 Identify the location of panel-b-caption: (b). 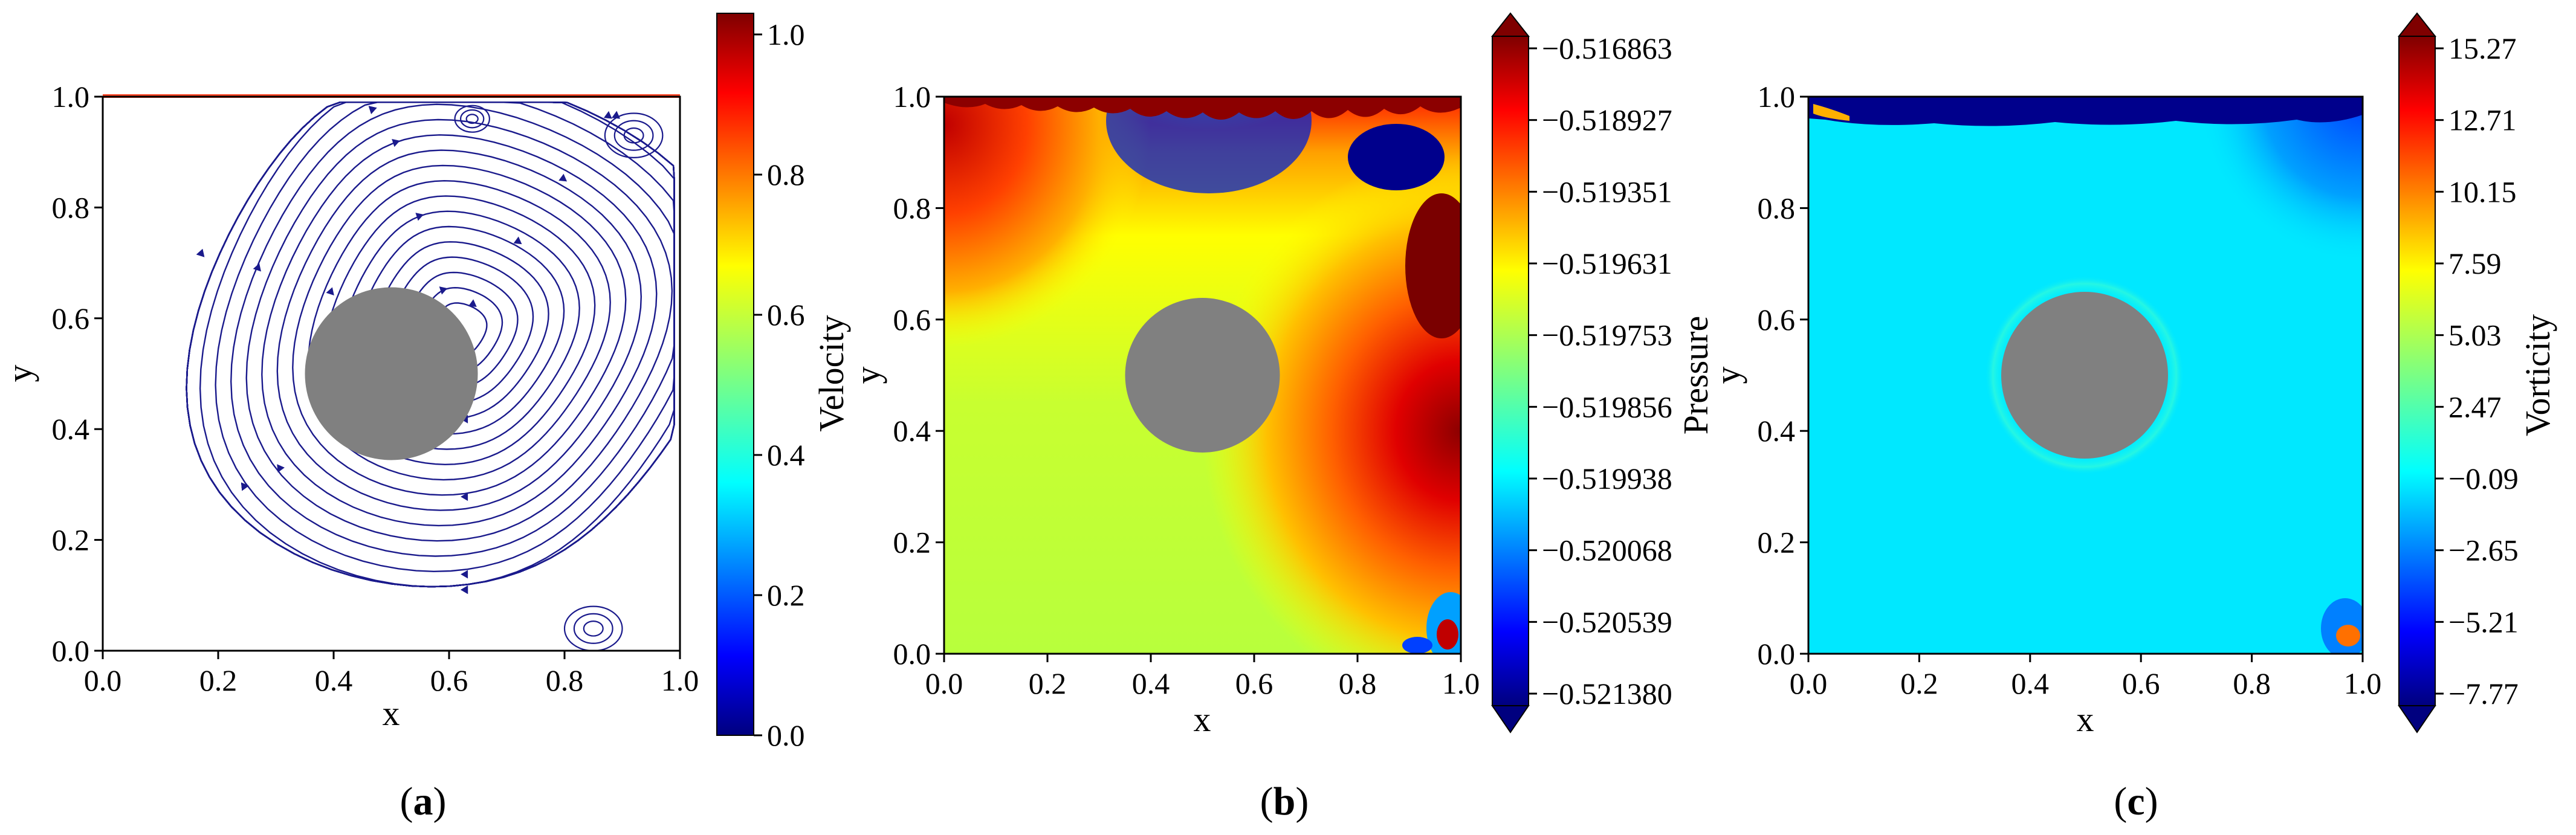
(1284, 801).